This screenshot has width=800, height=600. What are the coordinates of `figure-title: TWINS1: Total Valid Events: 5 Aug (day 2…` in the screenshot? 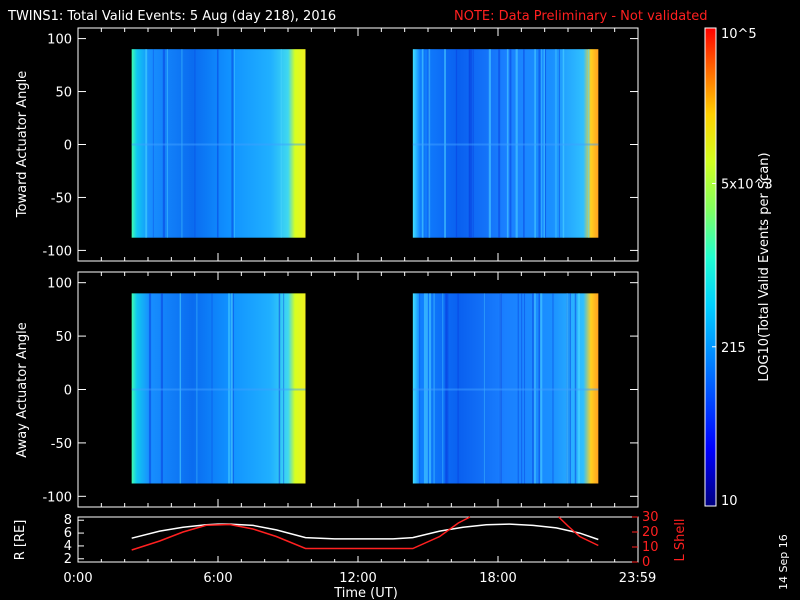 It's located at (171, 16).